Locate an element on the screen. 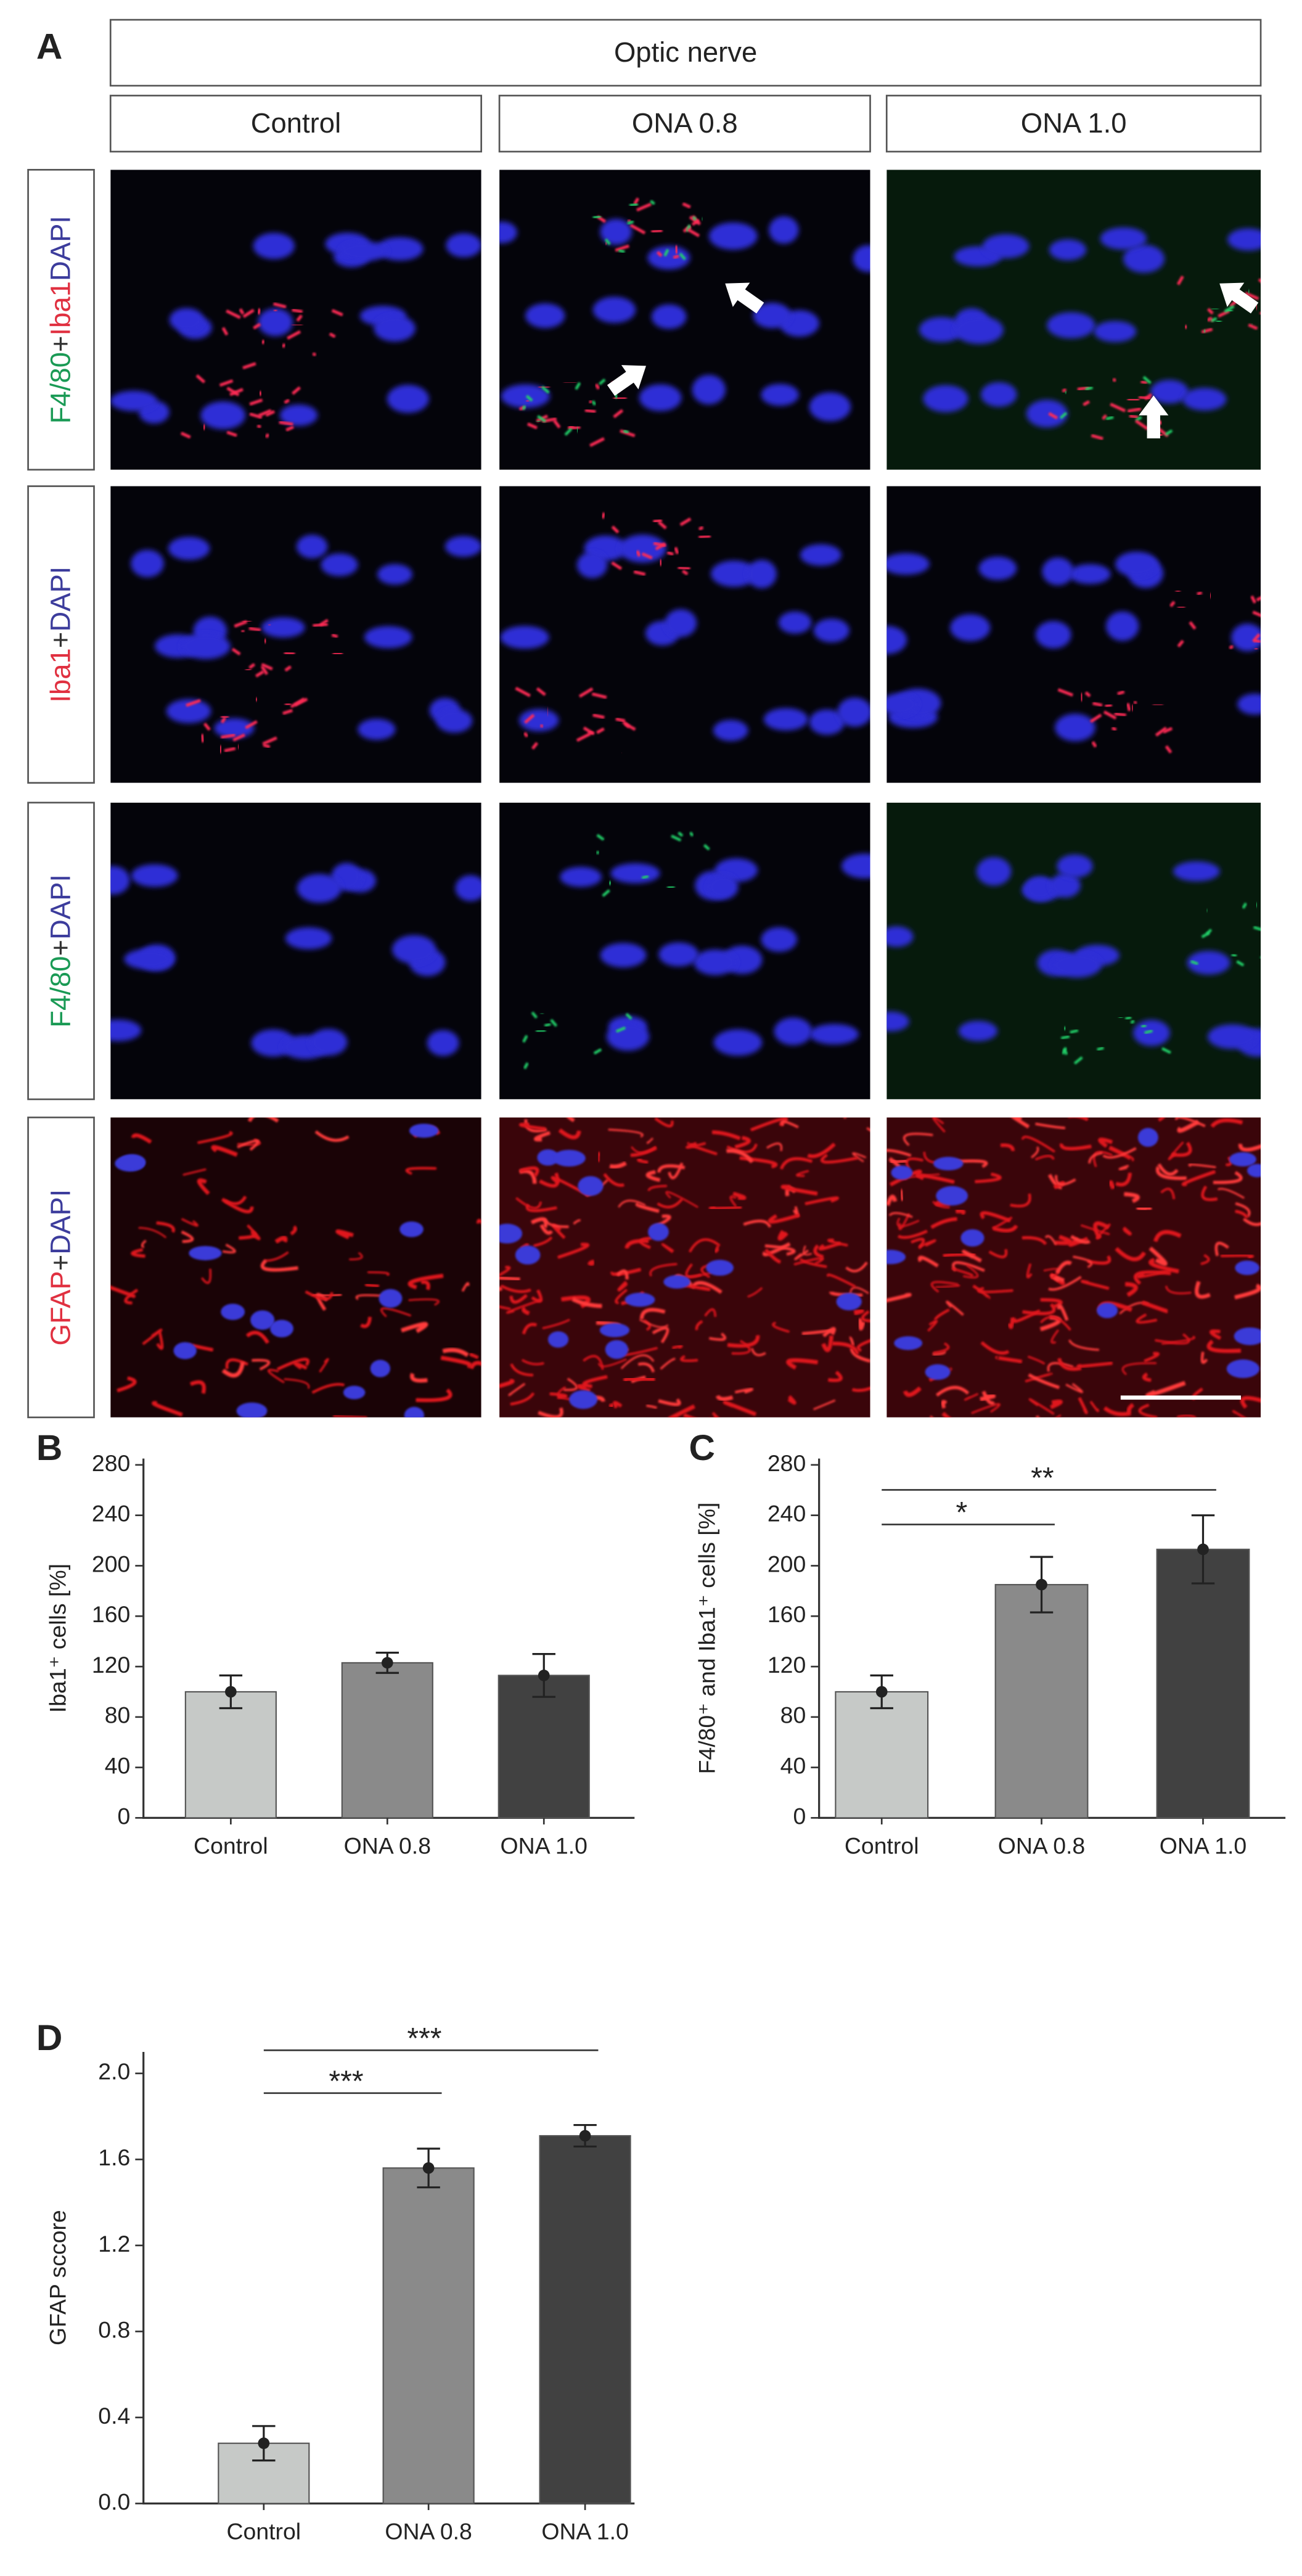  row-label: Iba1+DAPI is located at coordinates (61, 635).